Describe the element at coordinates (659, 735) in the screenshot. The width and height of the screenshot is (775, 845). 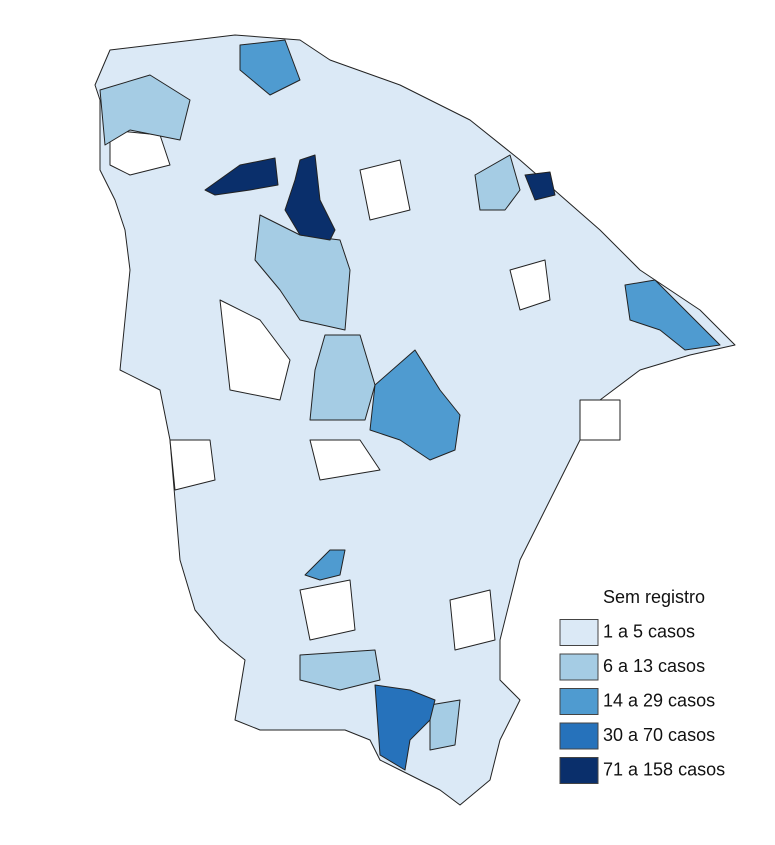
I see `legend-label: 30 a 70 casos` at that location.